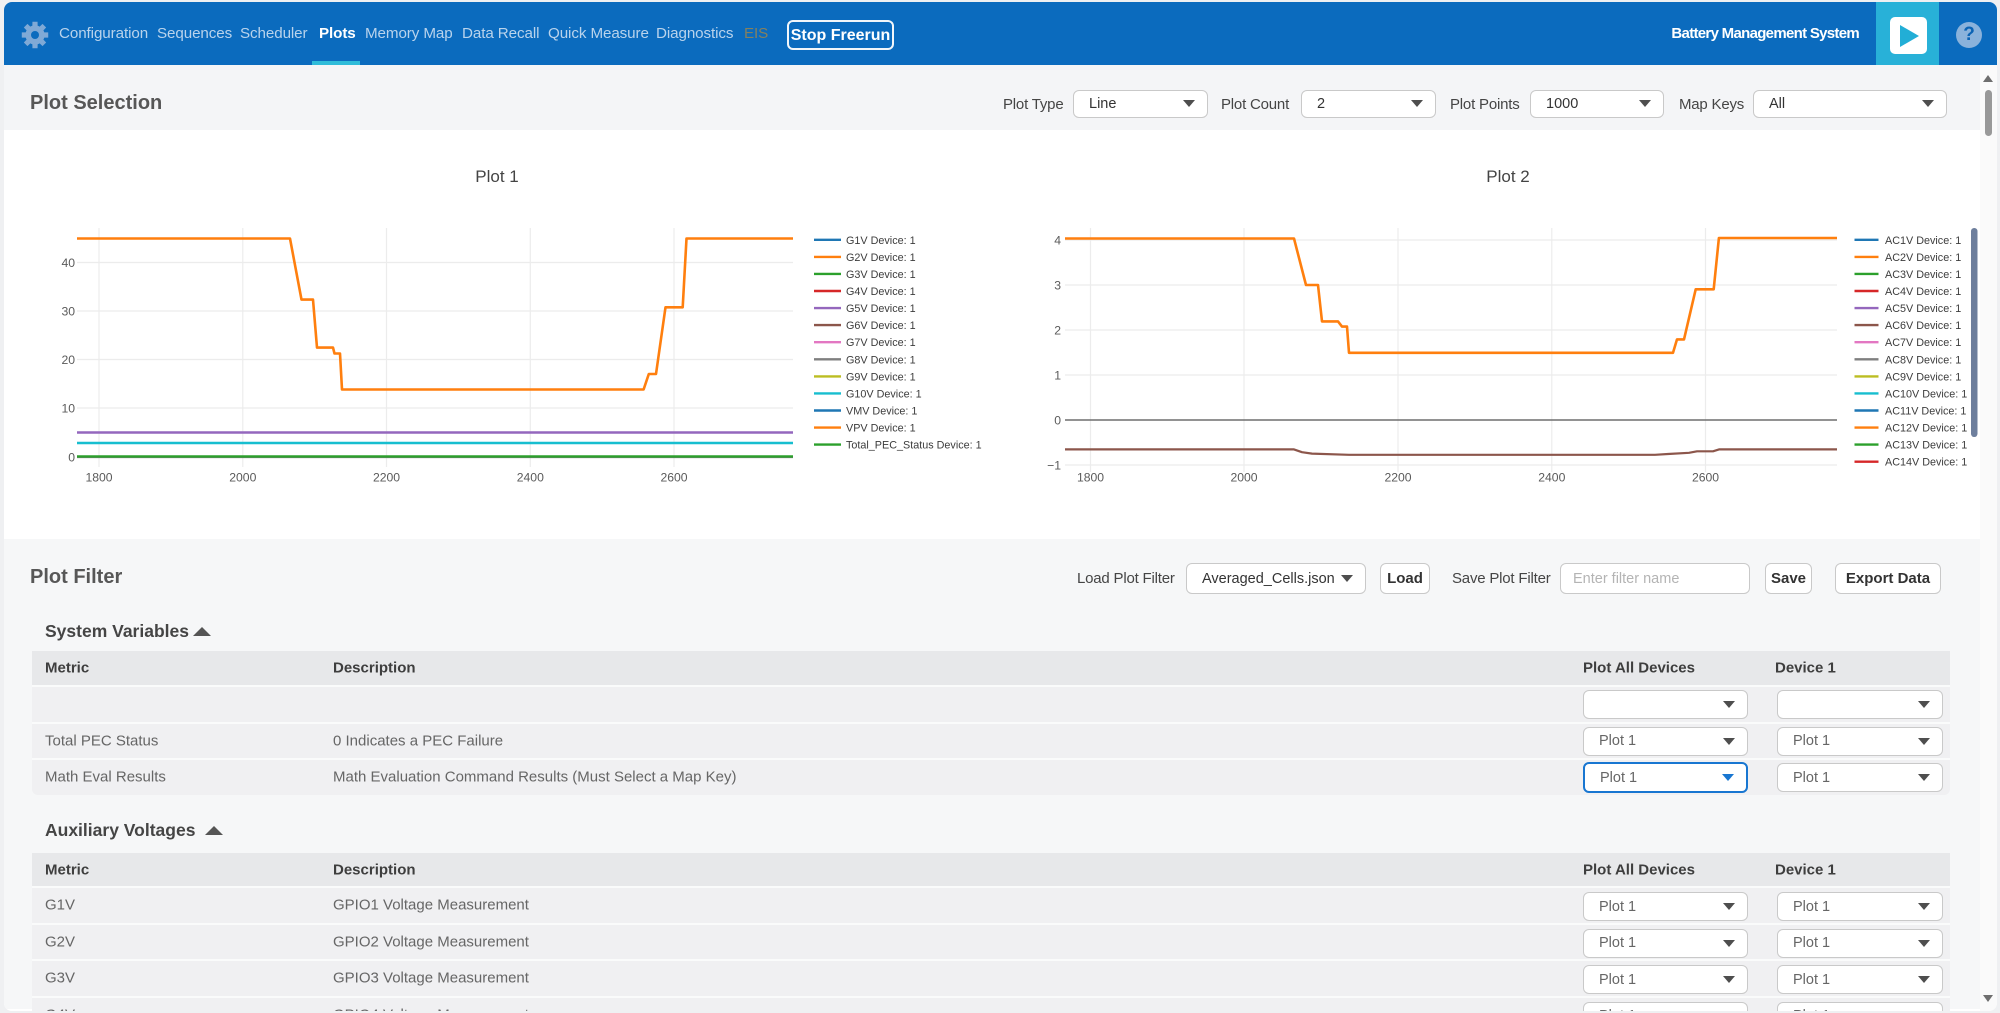 This screenshot has width=2000, height=1013. Describe the element at coordinates (1923, 343) in the screenshot. I see `svg-text: AC7V Device: 1` at that location.